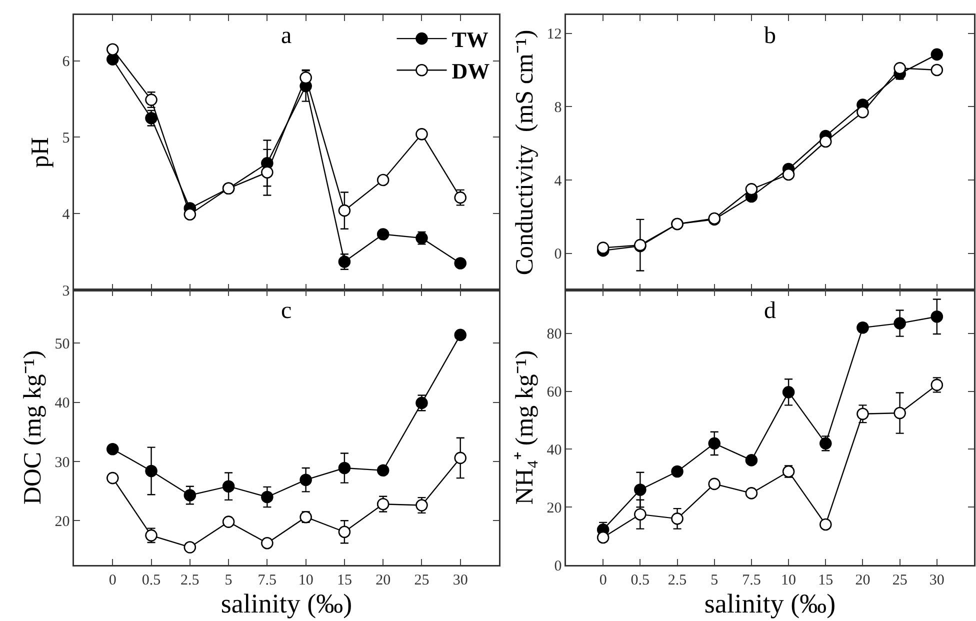 The height and width of the screenshot is (621, 976). What do you see at coordinates (40, 152) in the screenshot?
I see `y-axis-title: pH` at bounding box center [40, 152].